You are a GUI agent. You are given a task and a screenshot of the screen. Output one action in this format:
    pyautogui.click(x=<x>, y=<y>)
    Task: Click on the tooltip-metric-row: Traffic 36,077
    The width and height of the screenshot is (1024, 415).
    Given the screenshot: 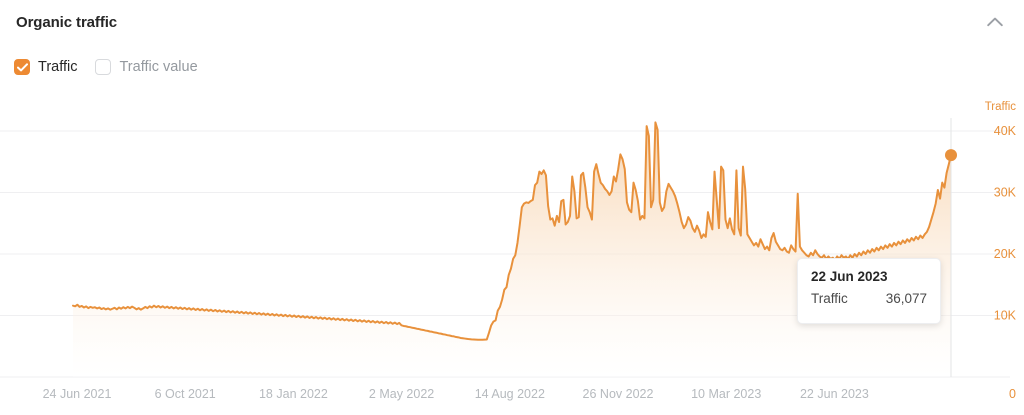 What is the action you would take?
    pyautogui.click(x=869, y=298)
    